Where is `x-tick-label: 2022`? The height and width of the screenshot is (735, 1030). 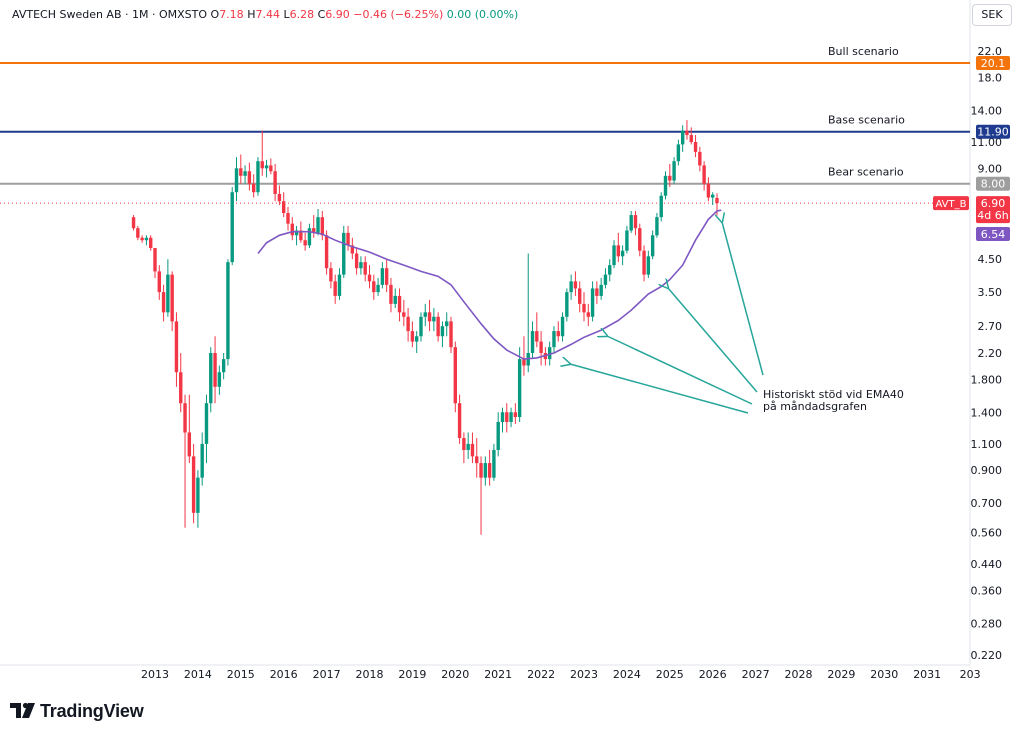
x-tick-label: 2022 is located at coordinates (541, 674).